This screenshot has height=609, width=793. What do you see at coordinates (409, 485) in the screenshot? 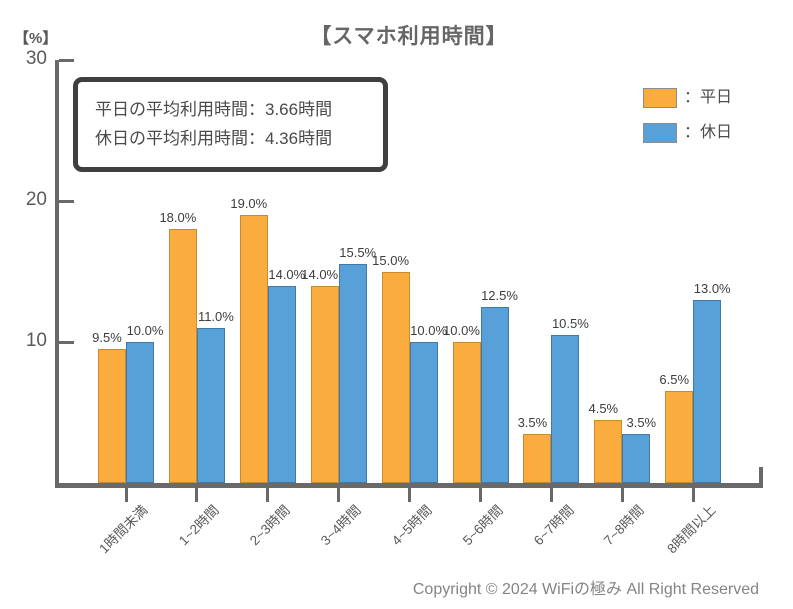
I see `x-axis-line` at bounding box center [409, 485].